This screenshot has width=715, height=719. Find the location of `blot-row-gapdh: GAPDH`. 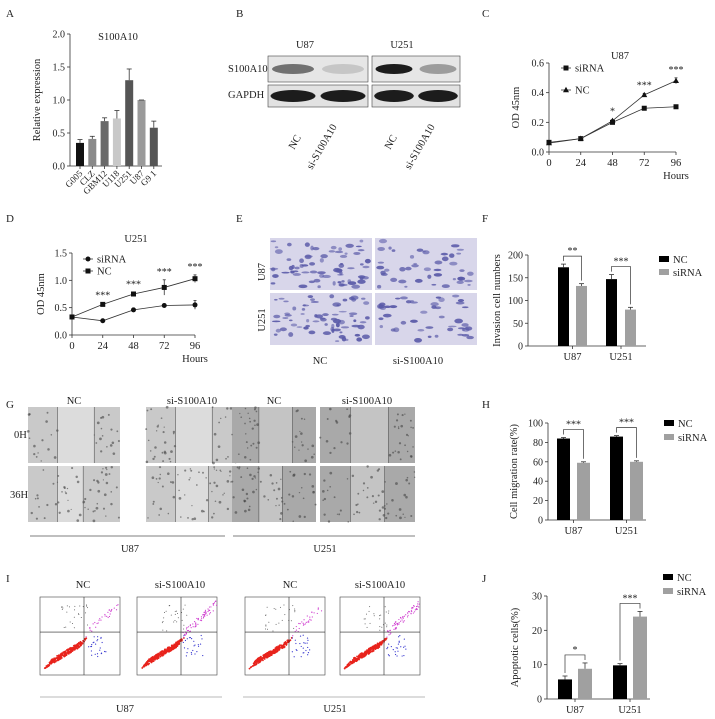

blot-row-gapdh: GAPDH is located at coordinates (246, 95).